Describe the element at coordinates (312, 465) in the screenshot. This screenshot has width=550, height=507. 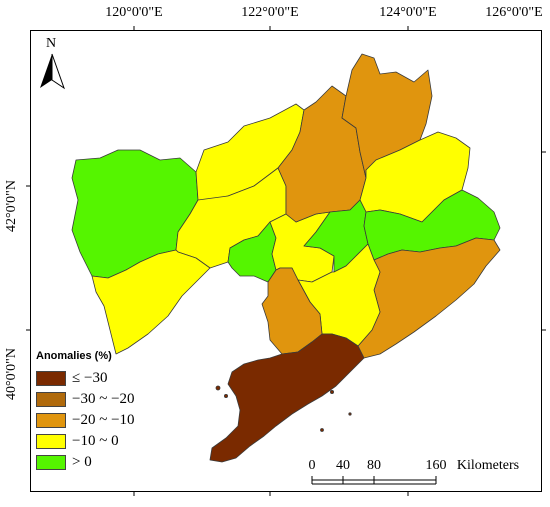
I see `scale-tick-0: 0` at that location.